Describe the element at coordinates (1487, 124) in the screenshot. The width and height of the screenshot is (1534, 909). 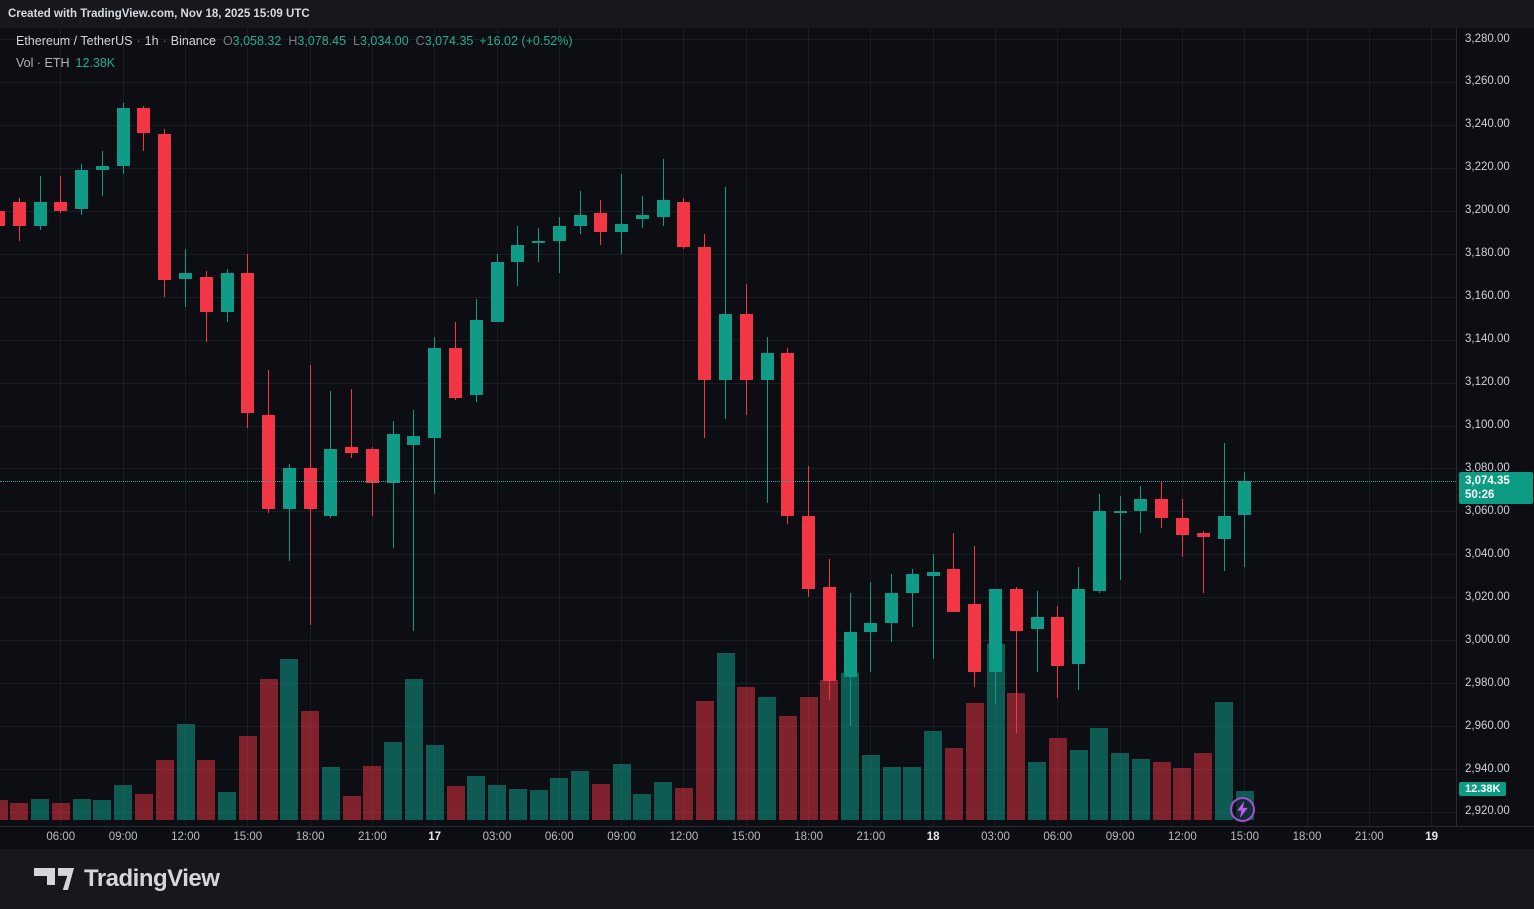
I see `price-tick-label: 3,240.00` at that location.